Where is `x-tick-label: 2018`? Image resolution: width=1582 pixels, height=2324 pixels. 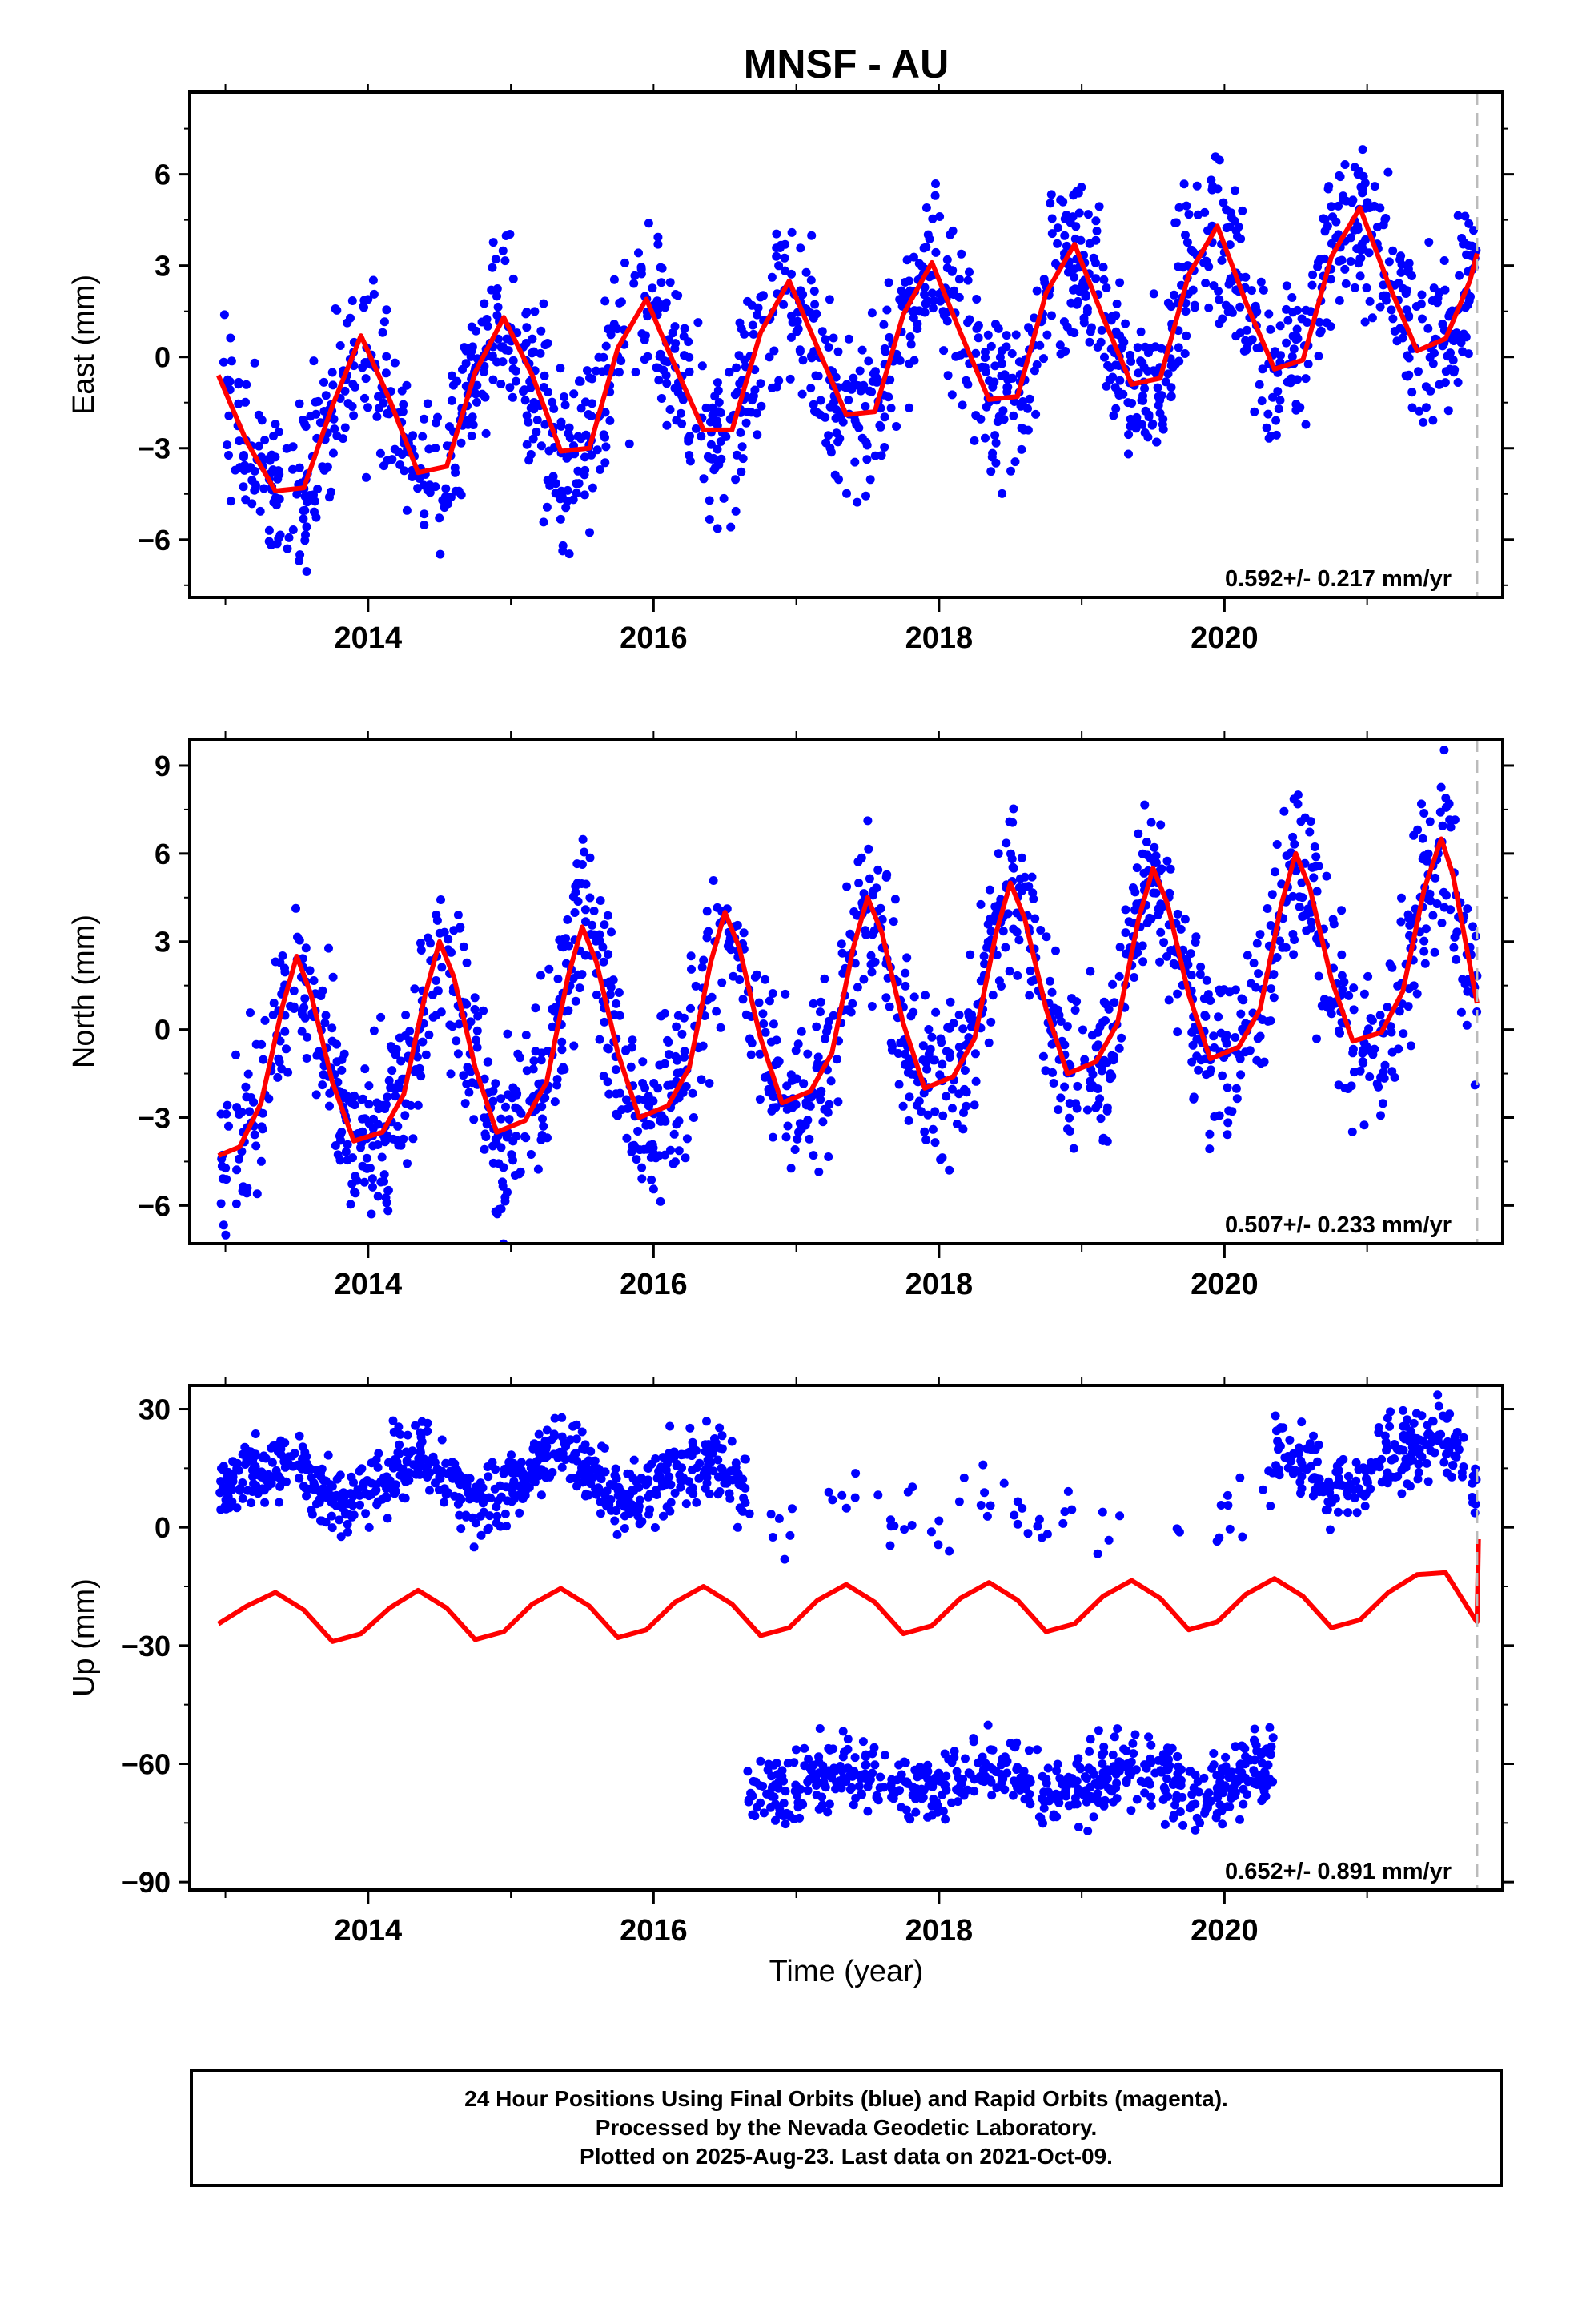 x-tick-label: 2018 is located at coordinates (939, 1284).